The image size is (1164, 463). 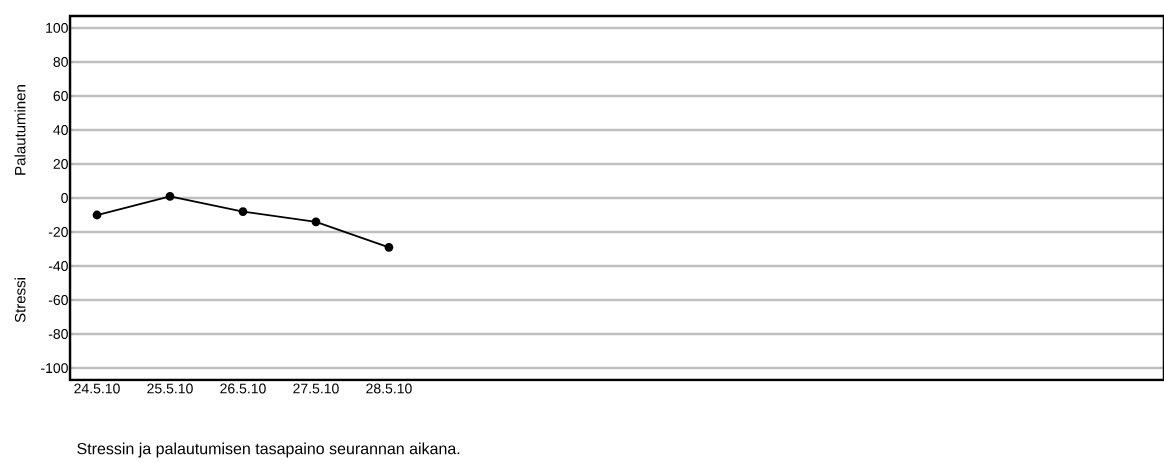 What do you see at coordinates (20, 300) in the screenshot?
I see `text: Stressi` at bounding box center [20, 300].